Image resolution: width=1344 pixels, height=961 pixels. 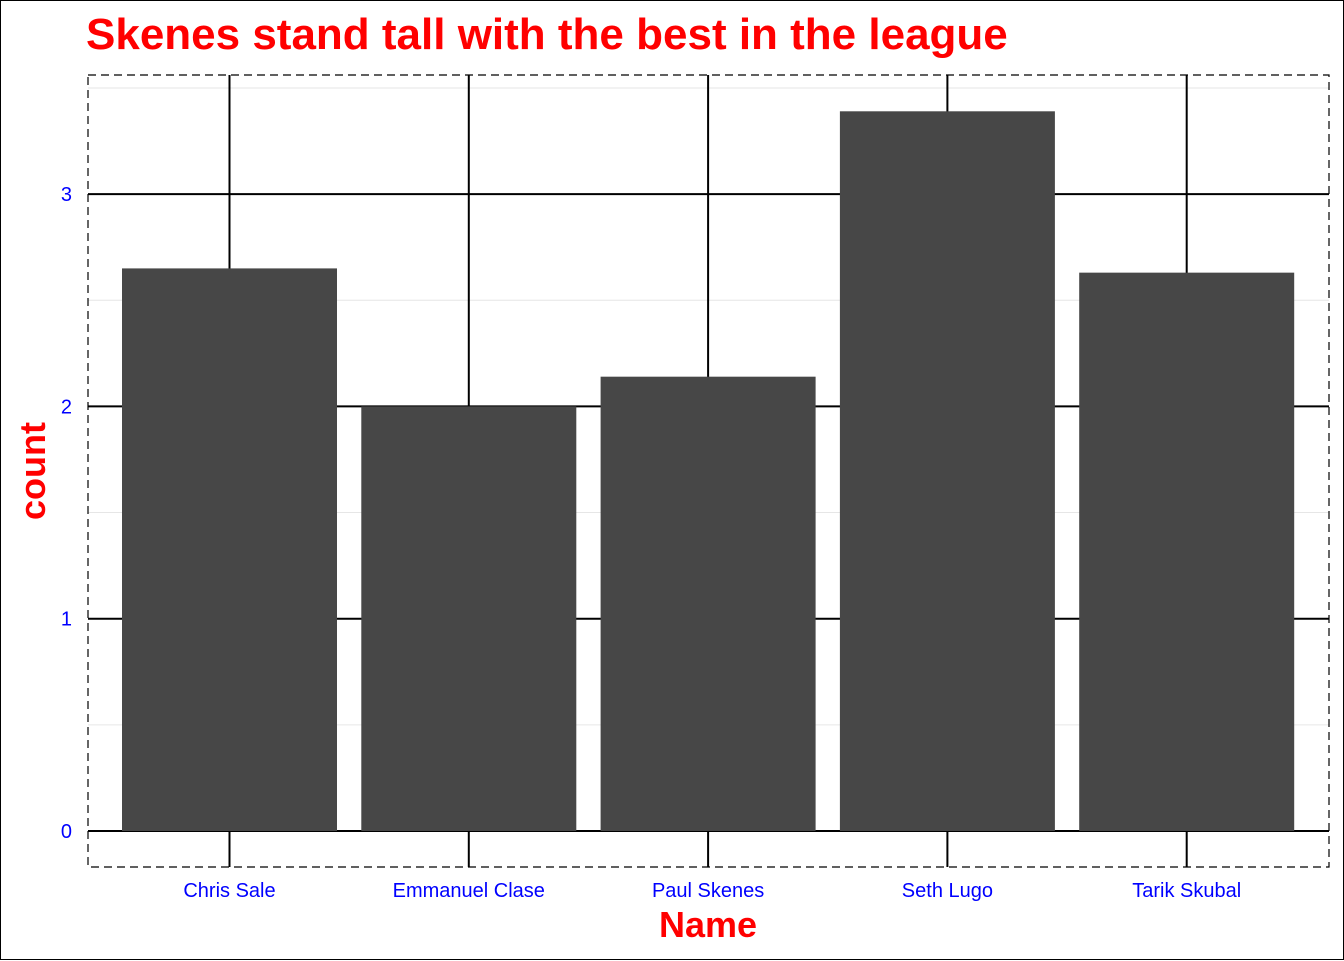 What do you see at coordinates (66, 620) in the screenshot?
I see `y-tick-label: 1` at bounding box center [66, 620].